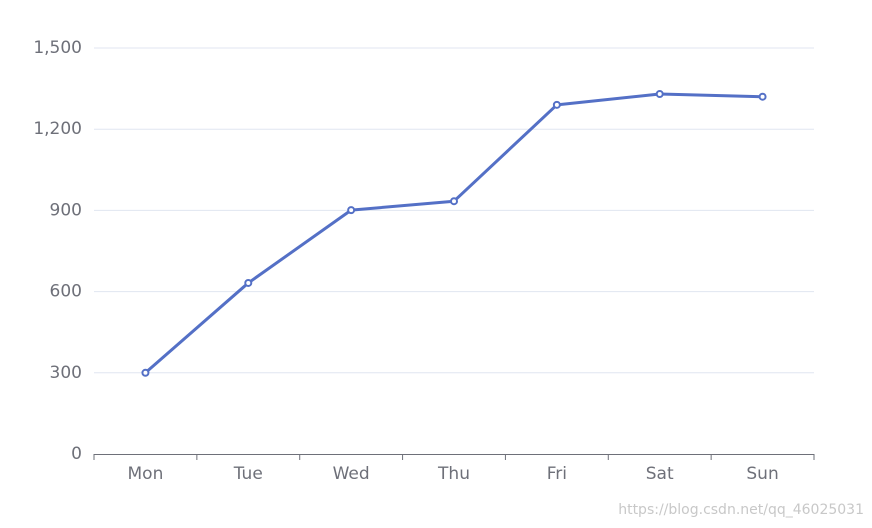 This screenshot has width=872, height=528. Describe the element at coordinates (741, 510) in the screenshot. I see `watermark: https://blog.csdn.net/qq_46025031` at that location.